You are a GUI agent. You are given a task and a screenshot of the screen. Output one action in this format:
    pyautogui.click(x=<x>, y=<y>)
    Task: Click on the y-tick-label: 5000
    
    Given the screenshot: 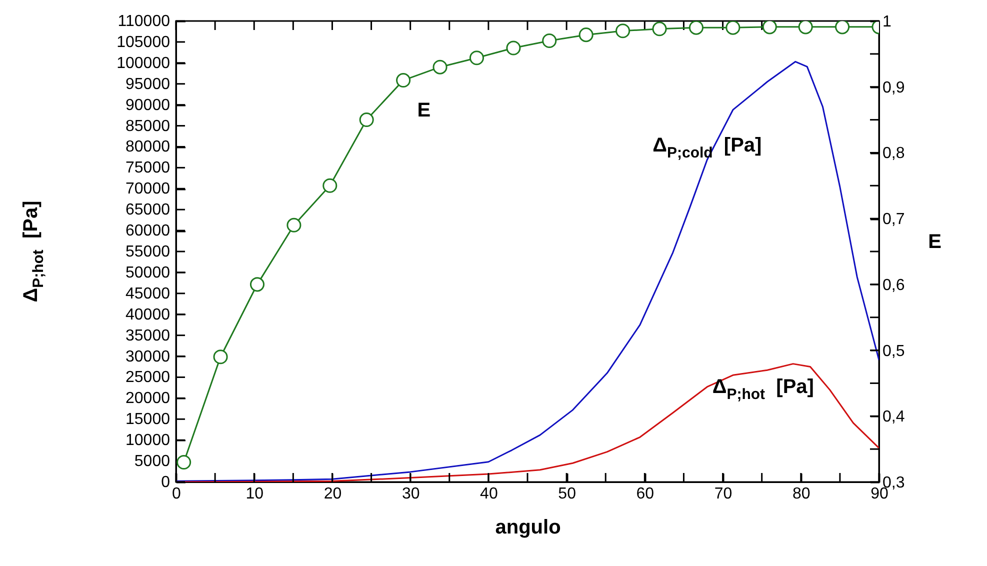 What is the action you would take?
    pyautogui.click(x=152, y=461)
    